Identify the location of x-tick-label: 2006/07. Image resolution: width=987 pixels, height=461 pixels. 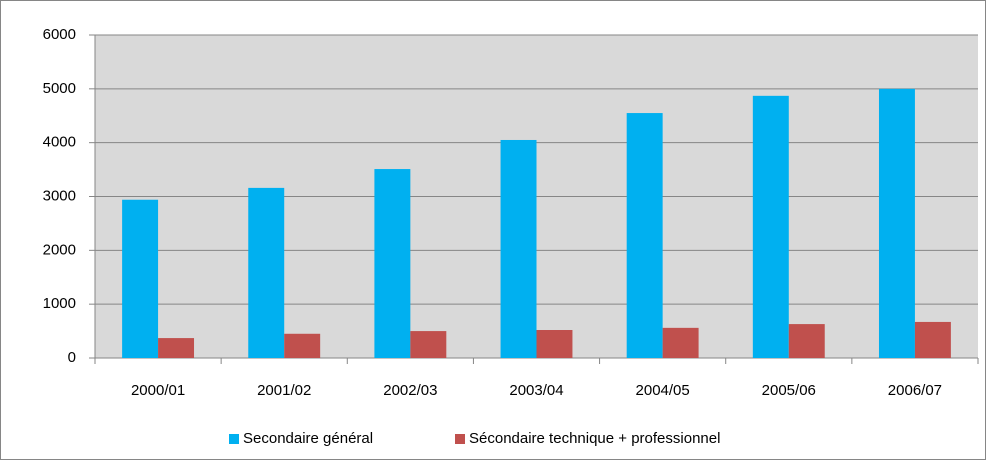
(915, 390).